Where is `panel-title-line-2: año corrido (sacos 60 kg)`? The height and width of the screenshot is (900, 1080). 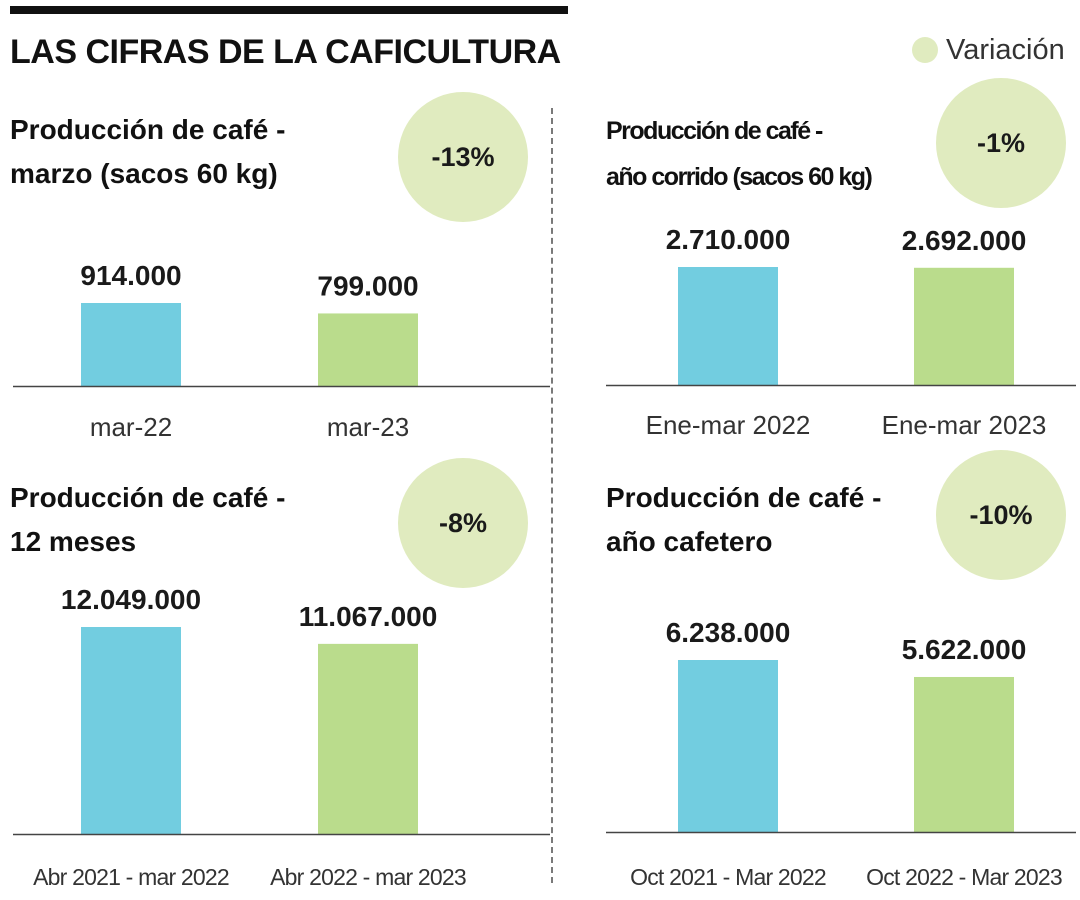 panel-title-line-2: año corrido (sacos 60 kg) is located at coordinates (739, 177).